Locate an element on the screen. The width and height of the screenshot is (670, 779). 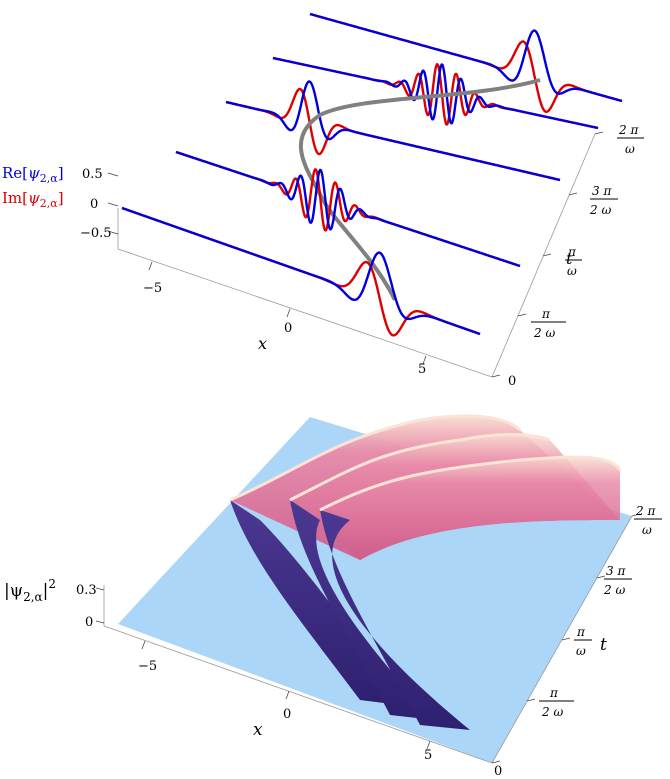
top-x-tick-label: −5 is located at coordinates (152, 288).